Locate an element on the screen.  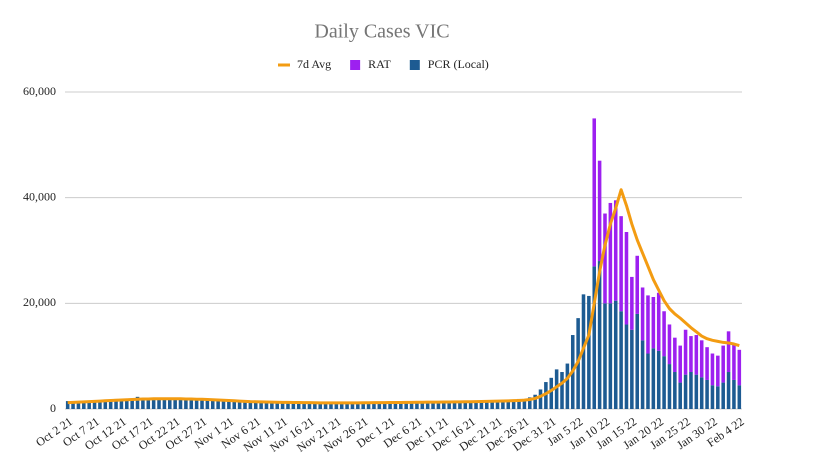
legend-label: RAT is located at coordinates (379, 64).